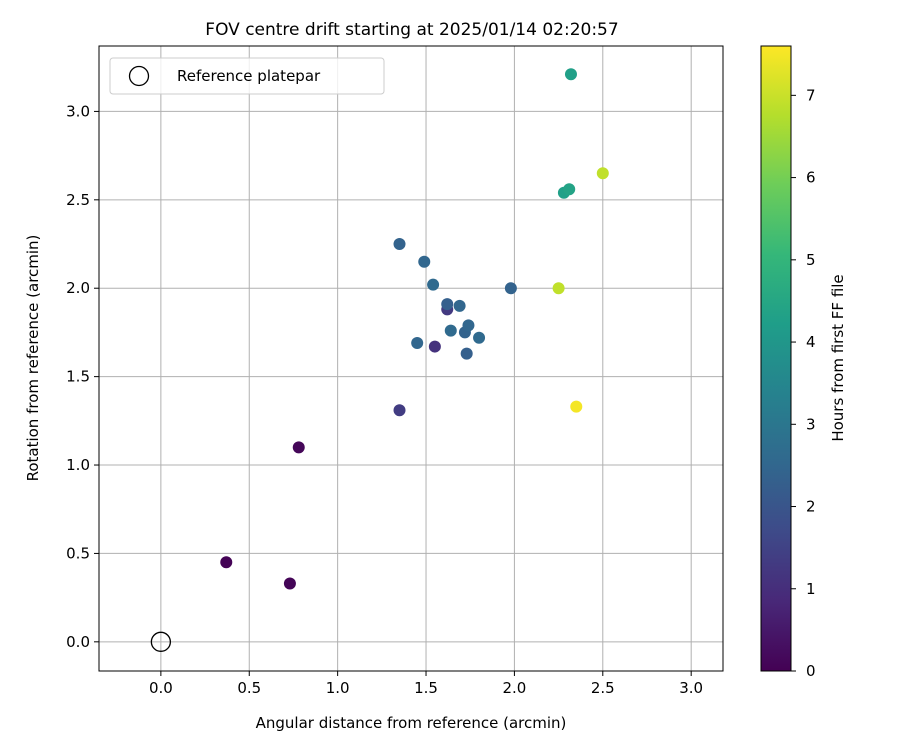 This screenshot has height=750, width=900. What do you see at coordinates (426, 688) in the screenshot?
I see `x-tick-label: 1.5` at bounding box center [426, 688].